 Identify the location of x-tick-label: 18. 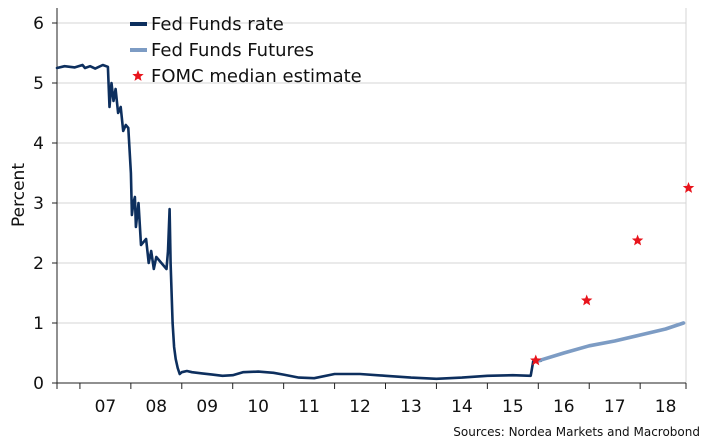
(666, 407).